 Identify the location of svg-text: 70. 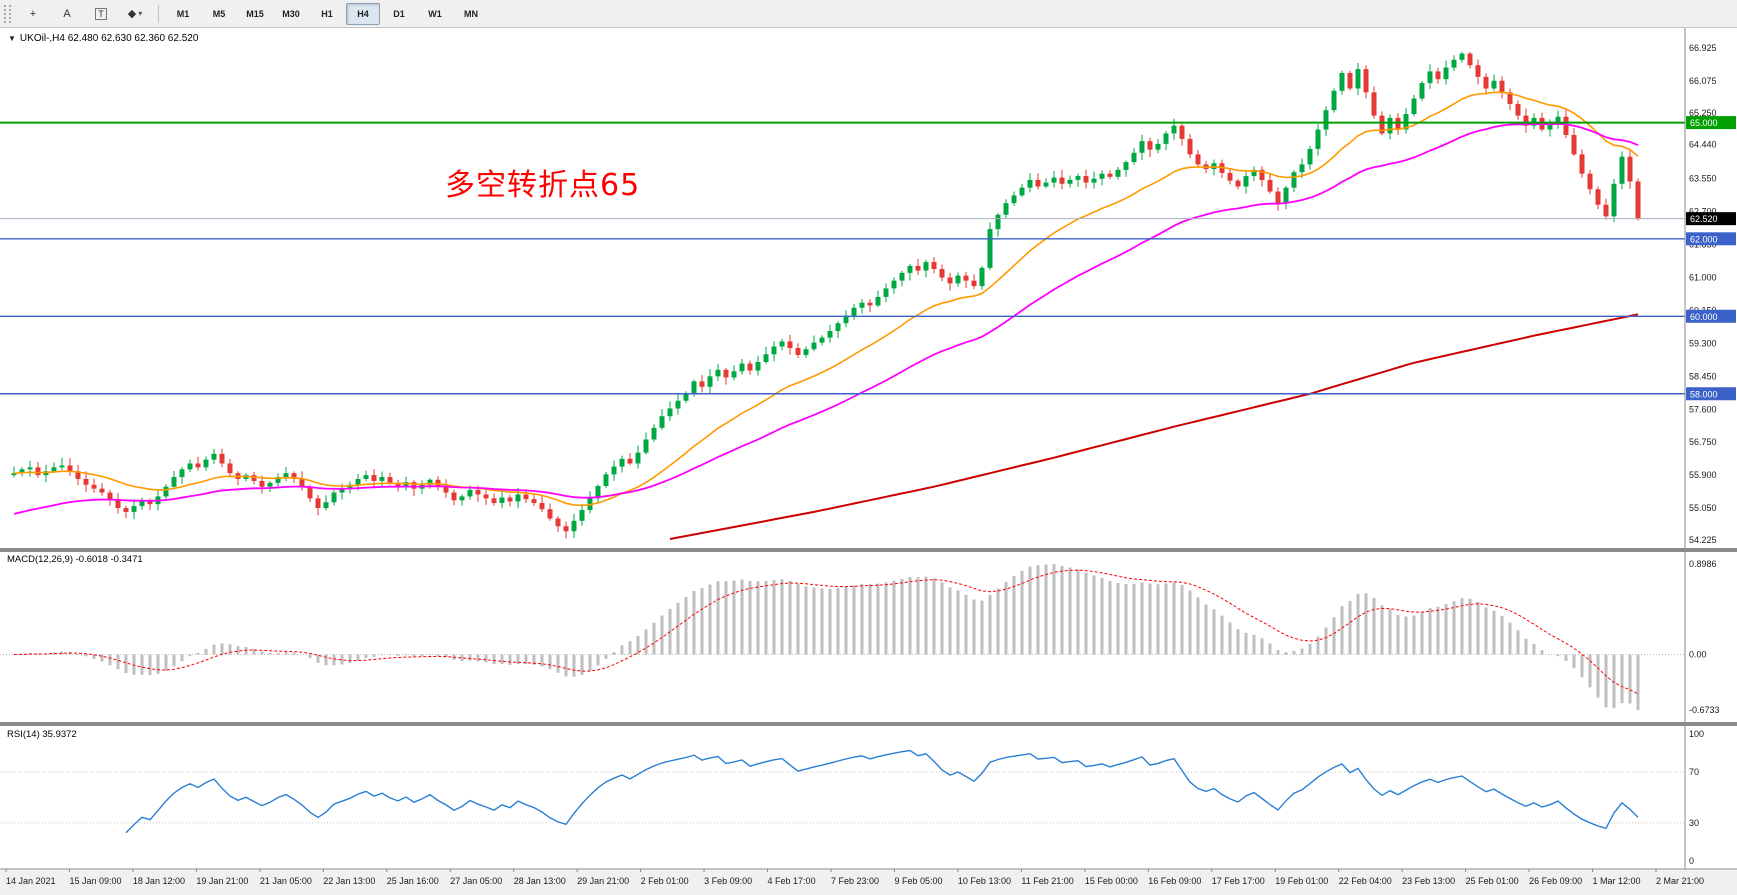
(1694, 772).